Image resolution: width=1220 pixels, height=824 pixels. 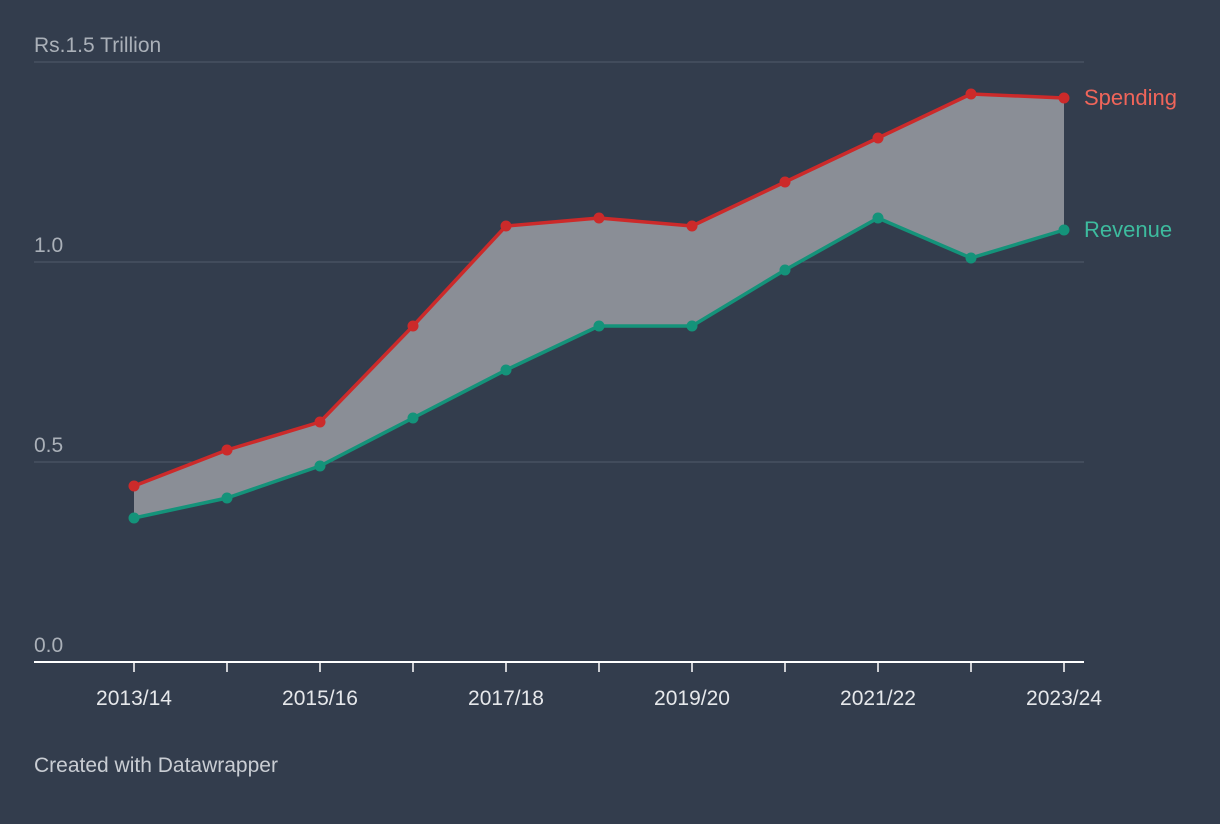 What do you see at coordinates (48, 645) in the screenshot?
I see `y-tick-label: 0.0` at bounding box center [48, 645].